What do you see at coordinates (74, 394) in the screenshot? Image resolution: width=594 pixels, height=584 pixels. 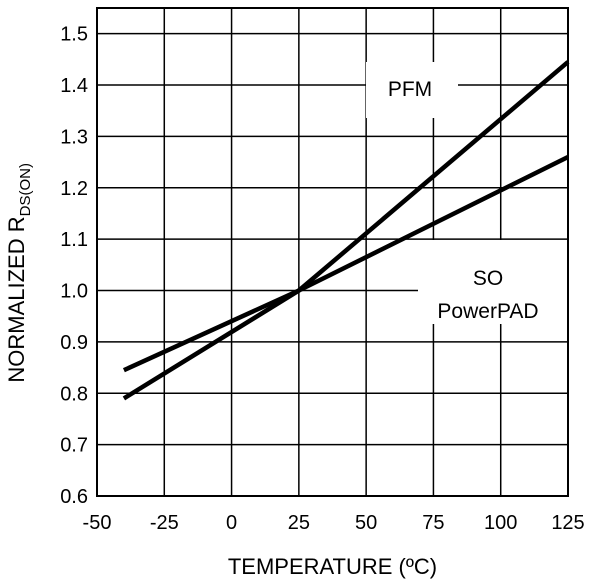 I see `y-tick-label: 0.8` at bounding box center [74, 394].